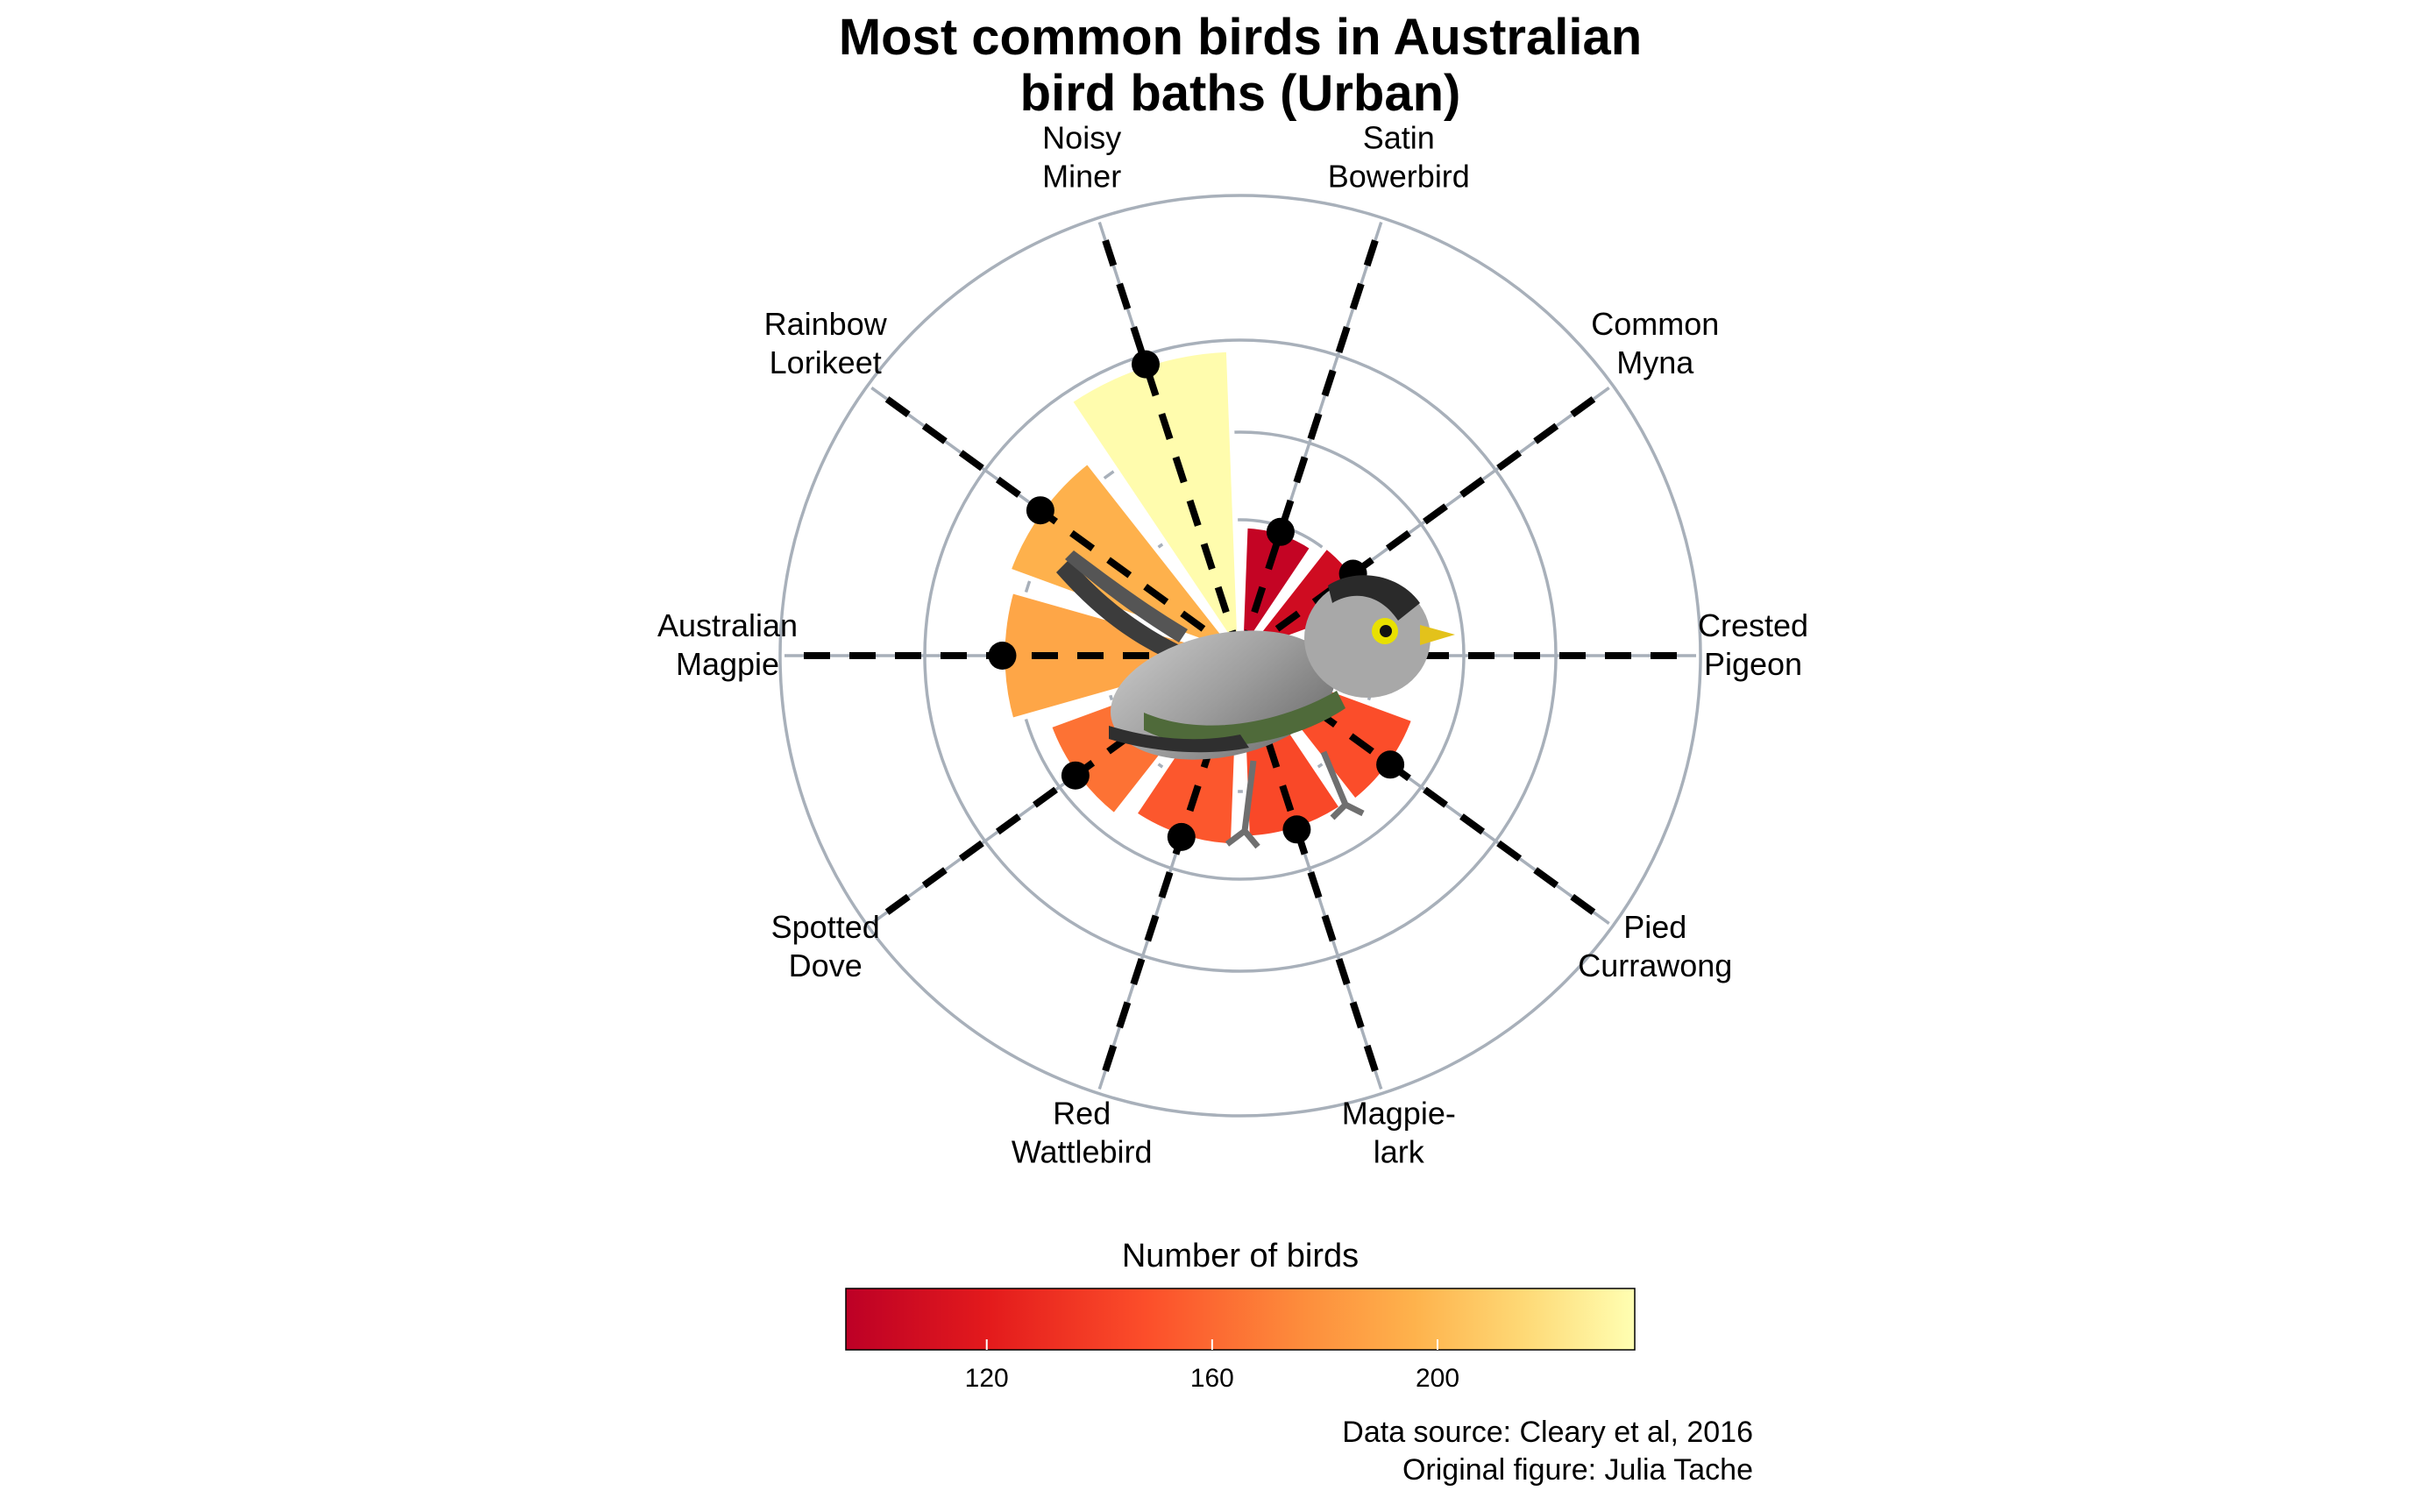 Image resolution: width=2421 pixels, height=1512 pixels. Describe the element at coordinates (825, 946) in the screenshot. I see `category-label: Spotted Dove` at that location.